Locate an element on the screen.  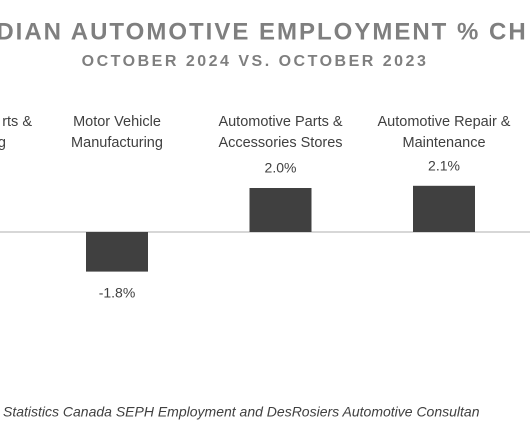
label-line: g is located at coordinates (3, 143).